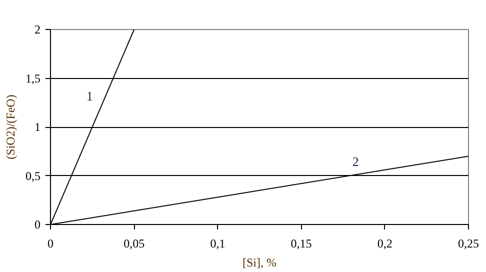  I want to click on y-tick-label: 1, so click(37, 127).